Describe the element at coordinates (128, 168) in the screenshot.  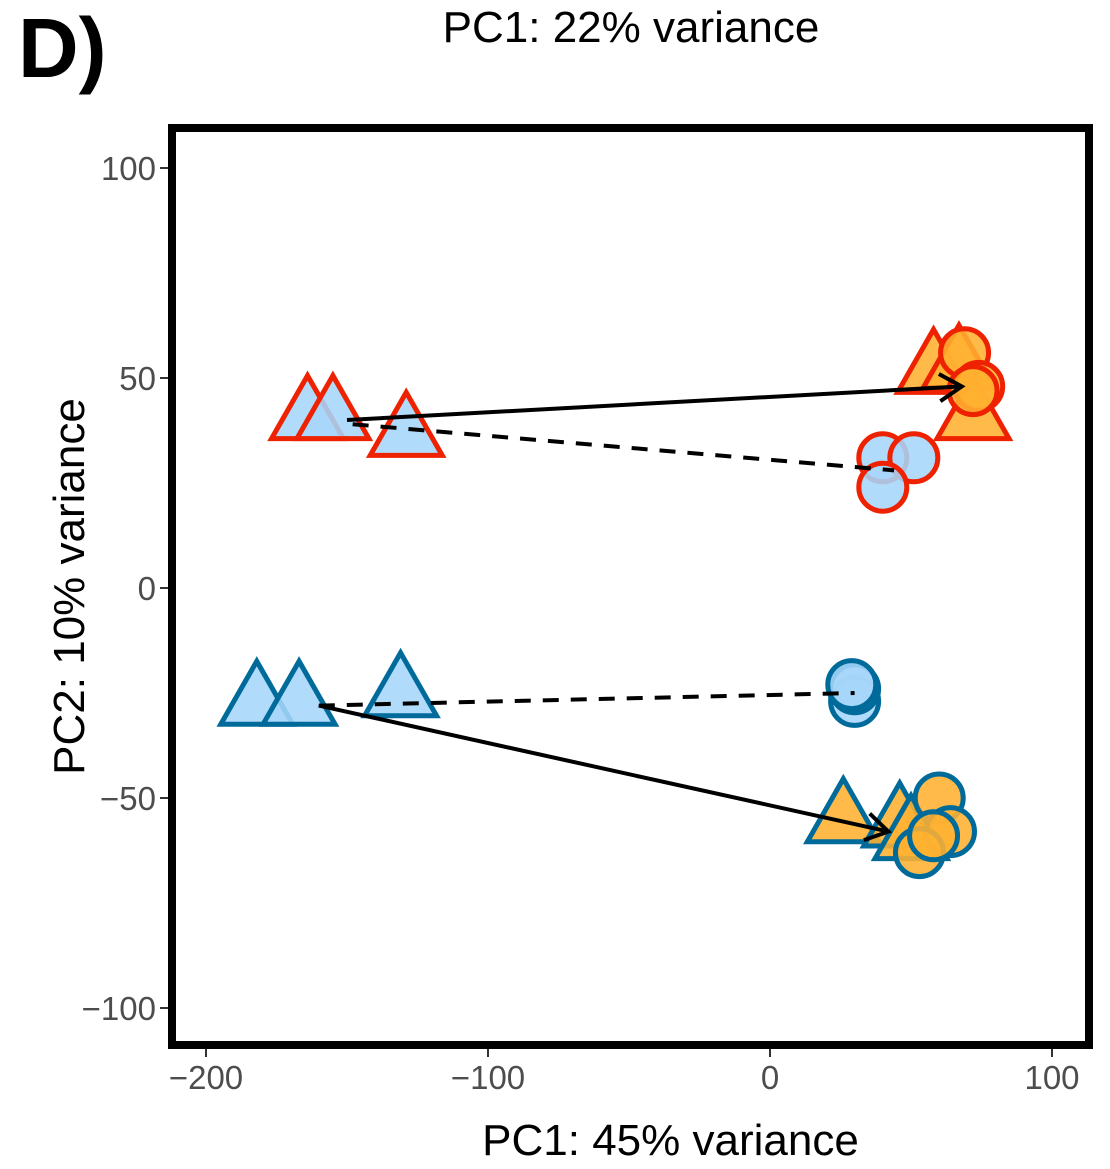
I see `y-tick-label: 100` at that location.